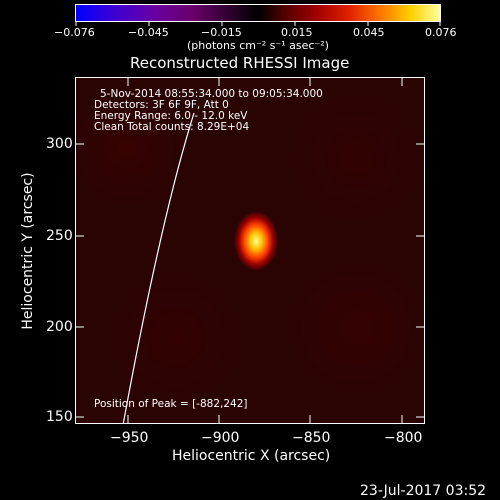 The image size is (500, 500). What do you see at coordinates (258, 24) in the screenshot?
I see `colorbar-ticks` at bounding box center [258, 24].